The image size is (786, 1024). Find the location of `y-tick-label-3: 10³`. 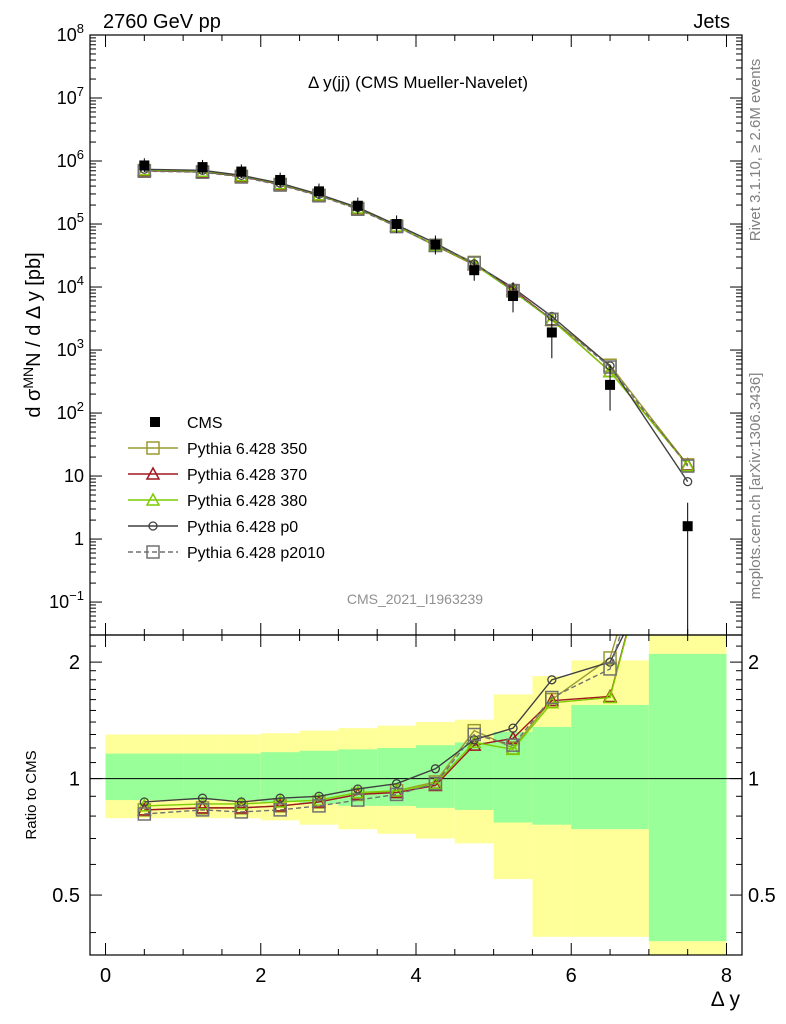

y-tick-label-3: 10³ is located at coordinates (70, 348).